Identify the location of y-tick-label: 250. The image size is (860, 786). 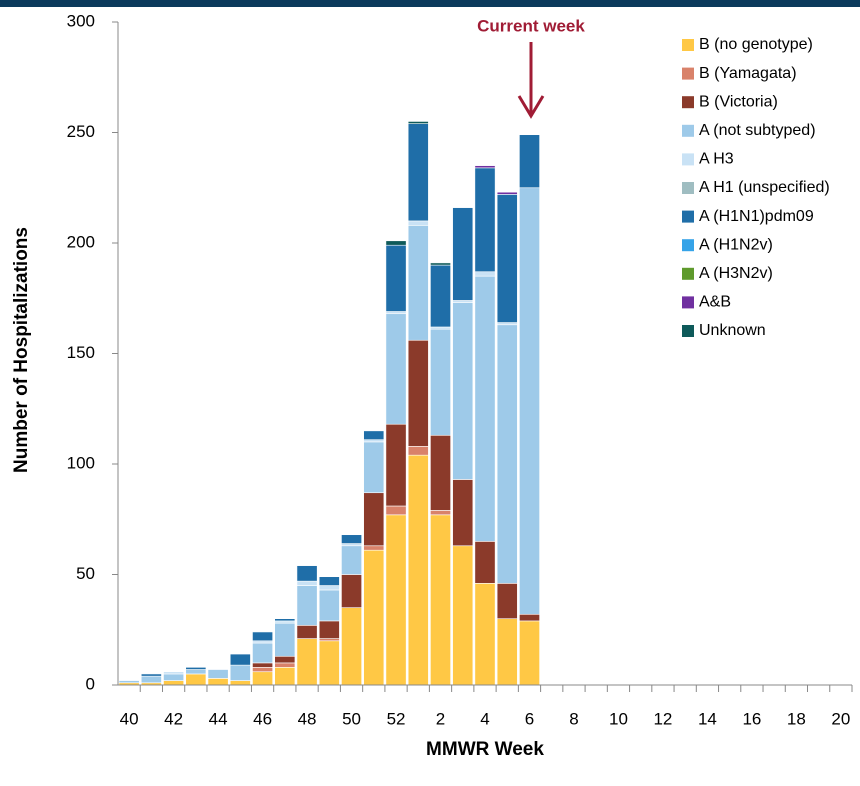
(81, 131).